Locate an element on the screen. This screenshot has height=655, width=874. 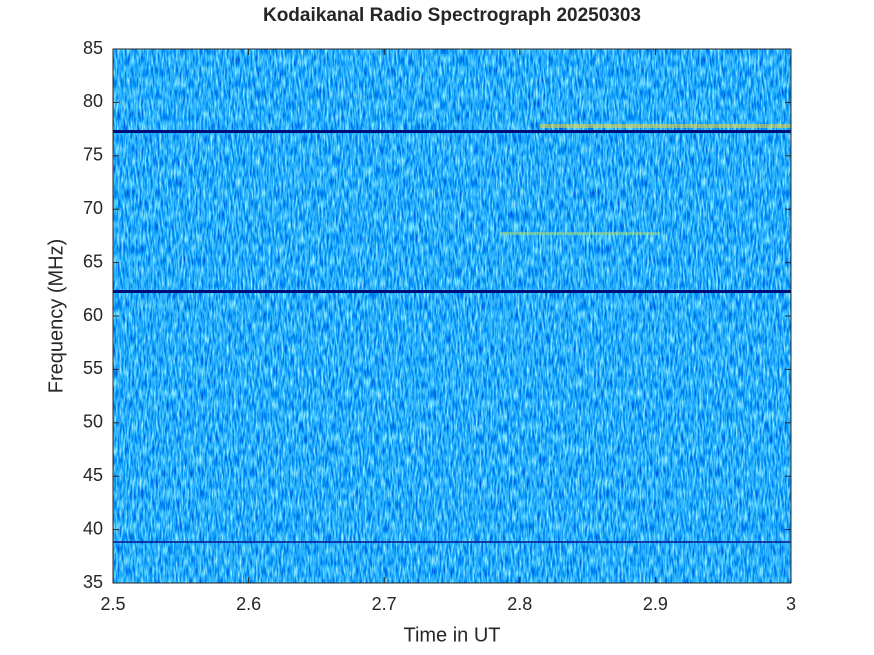
y-tick-label: 65 is located at coordinates (93, 261).